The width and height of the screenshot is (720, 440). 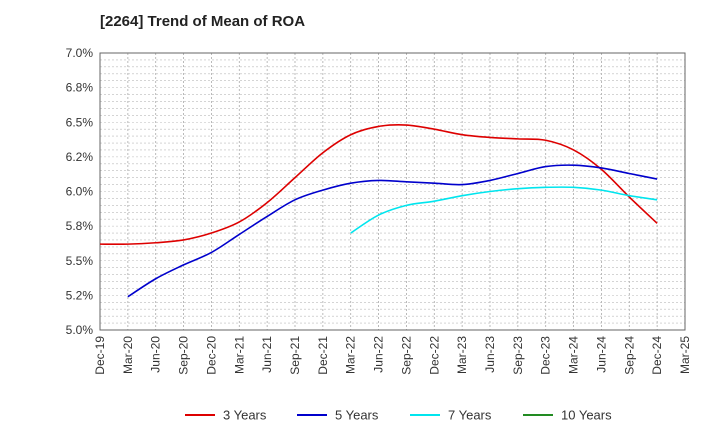 I want to click on x-tick-label: Jun-20, so click(x=156, y=354).